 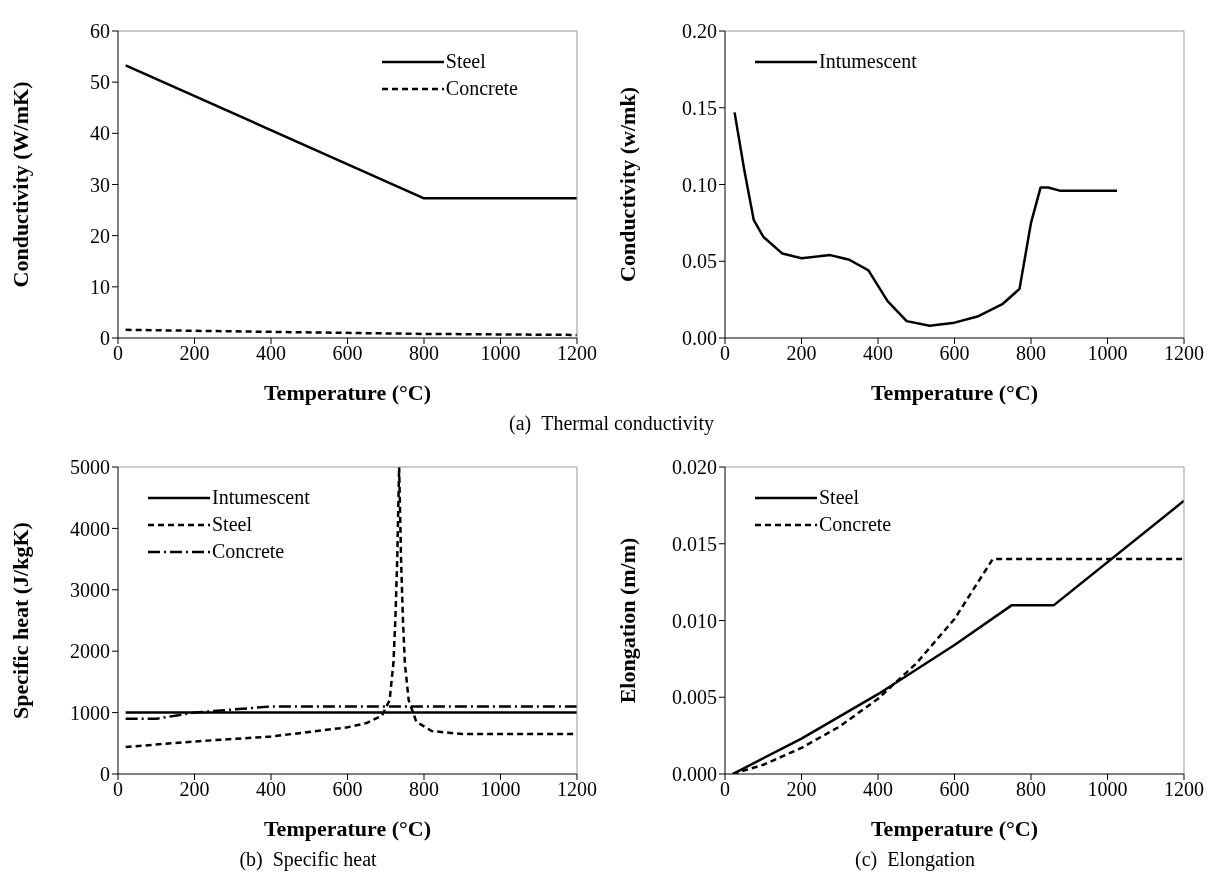 I want to click on text: (a) Thermal conductivity, so click(x=611, y=423).